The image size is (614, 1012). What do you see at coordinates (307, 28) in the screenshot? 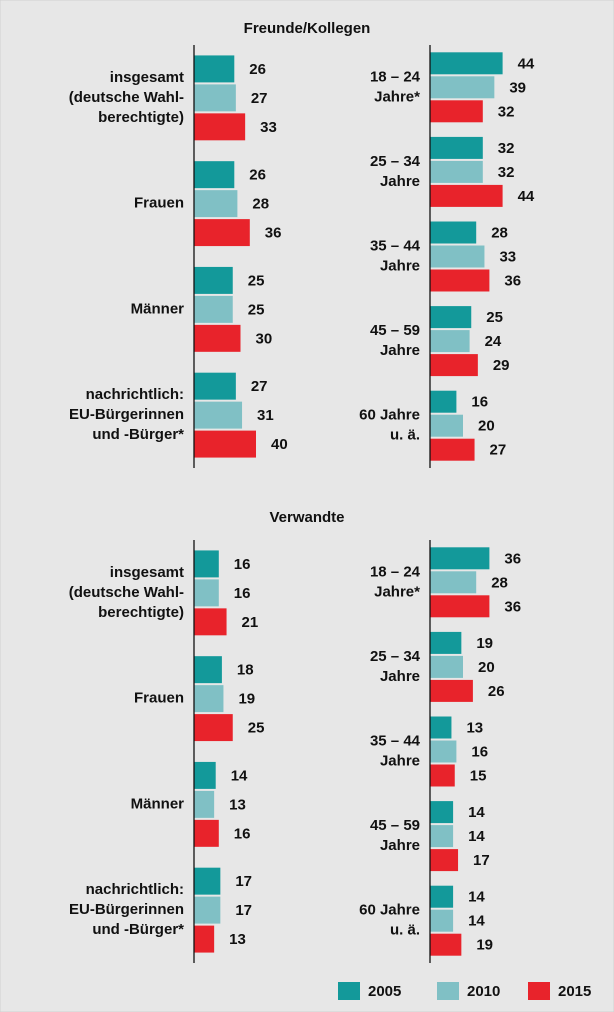
I see `section-title: Freunde/Kollegen` at bounding box center [307, 28].